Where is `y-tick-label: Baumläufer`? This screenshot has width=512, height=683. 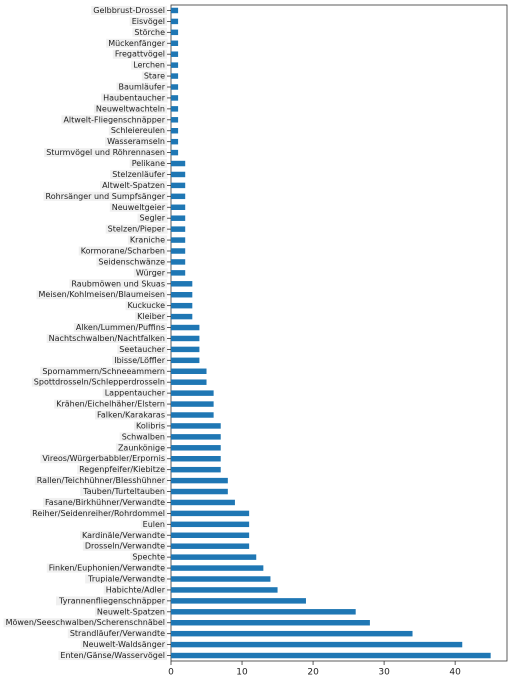
y-tick-label: Baumläufer is located at coordinates (142, 87).